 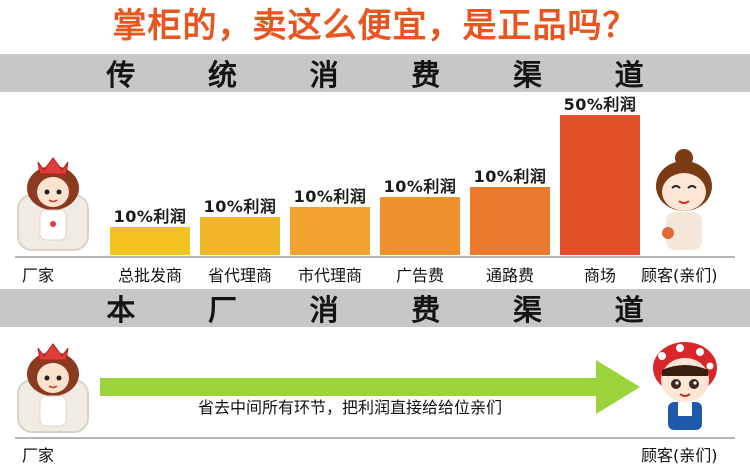 I want to click on factory-owner-illustration-bottom, so click(x=53, y=388).